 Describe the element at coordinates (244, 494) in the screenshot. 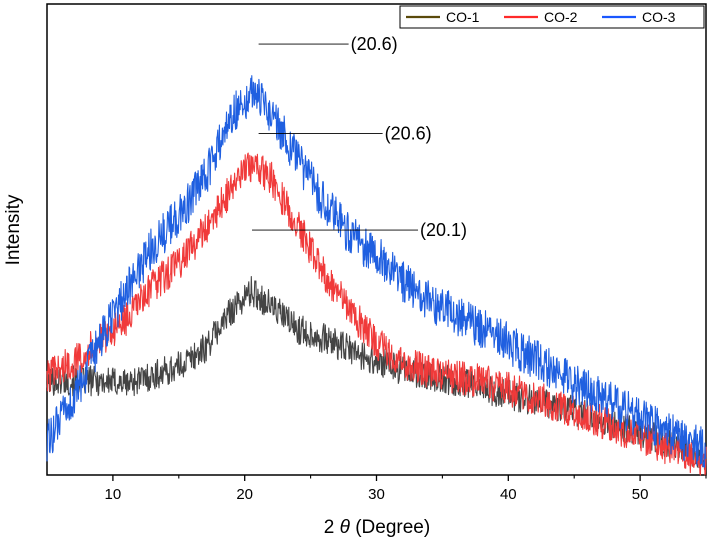

I see `x-tick-label-20: 20` at that location.